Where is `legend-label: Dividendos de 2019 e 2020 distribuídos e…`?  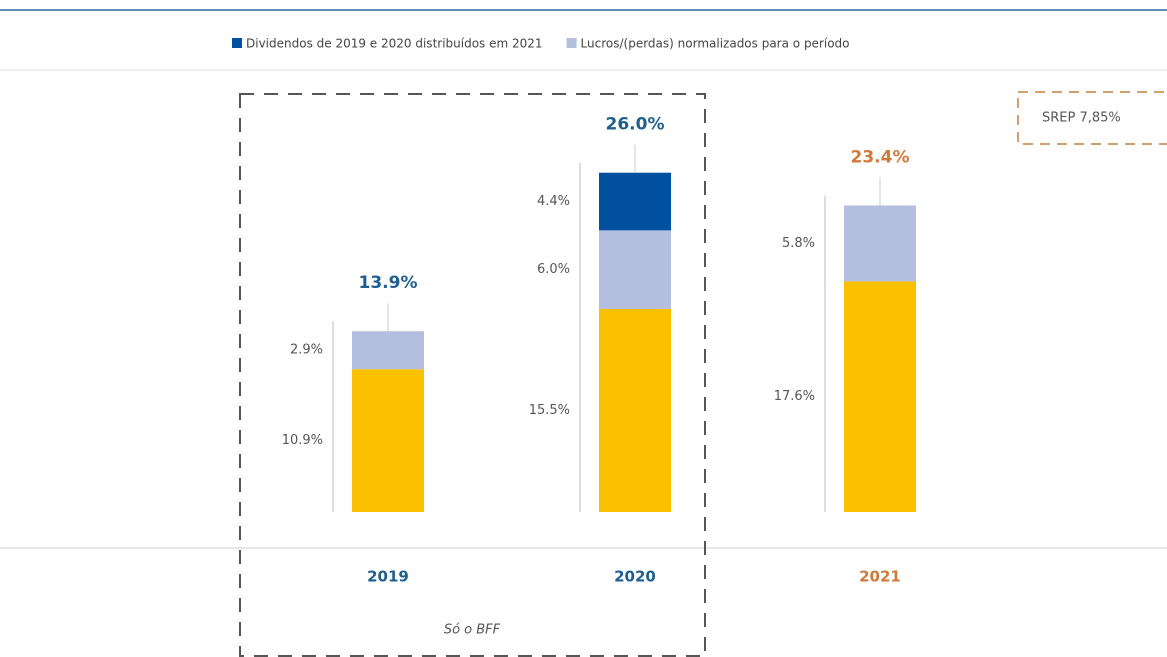
legend-label: Dividendos de 2019 e 2020 distribuídos e… is located at coordinates (394, 44).